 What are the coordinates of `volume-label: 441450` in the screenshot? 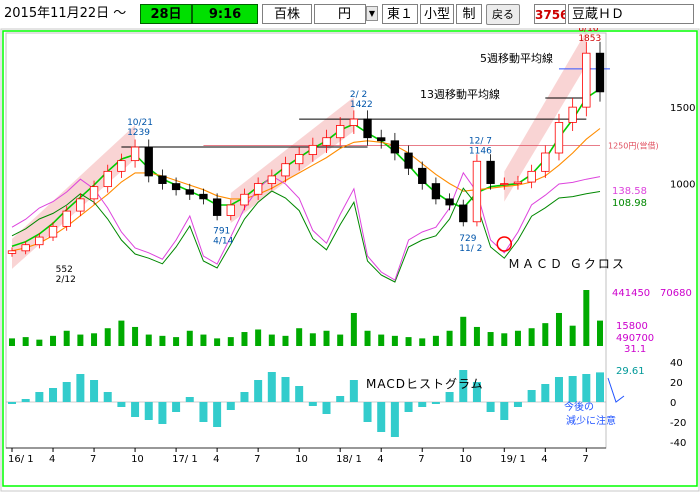 It's located at (631, 293).